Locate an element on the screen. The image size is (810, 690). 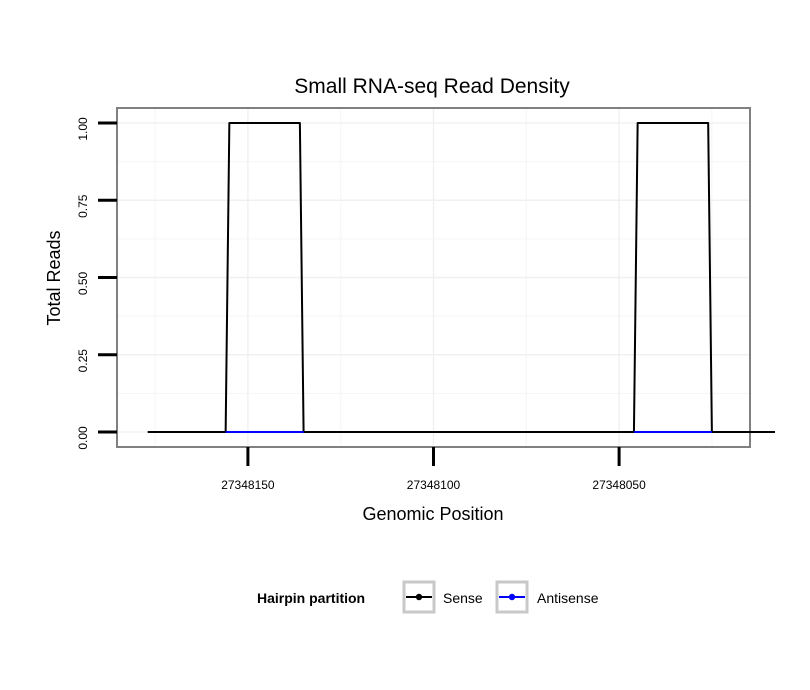
y-tick-label: 0.75 is located at coordinates (83, 206).